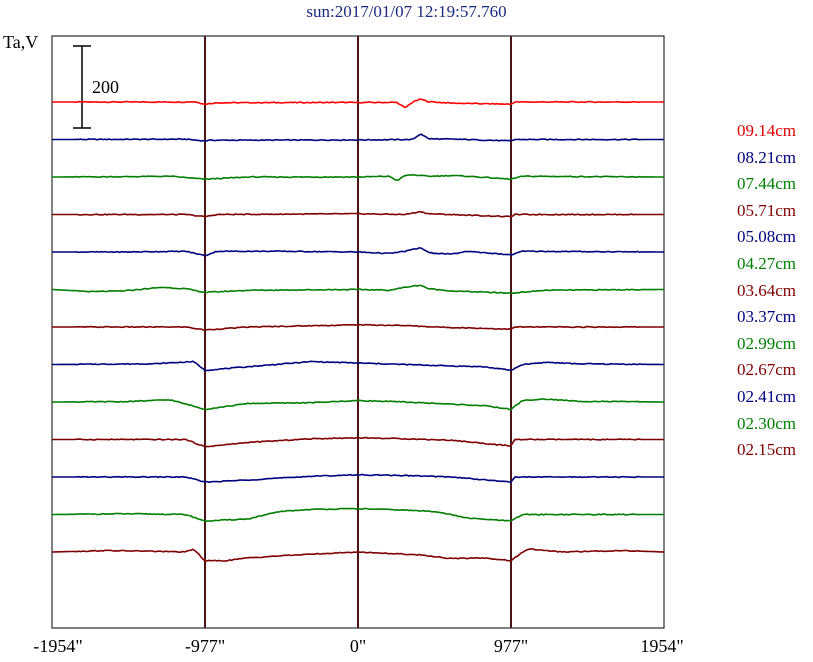 Image resolution: width=813 pixels, height=662 pixels. Describe the element at coordinates (767, 317) in the screenshot. I see `legend-entry: 03.37cm` at that location.